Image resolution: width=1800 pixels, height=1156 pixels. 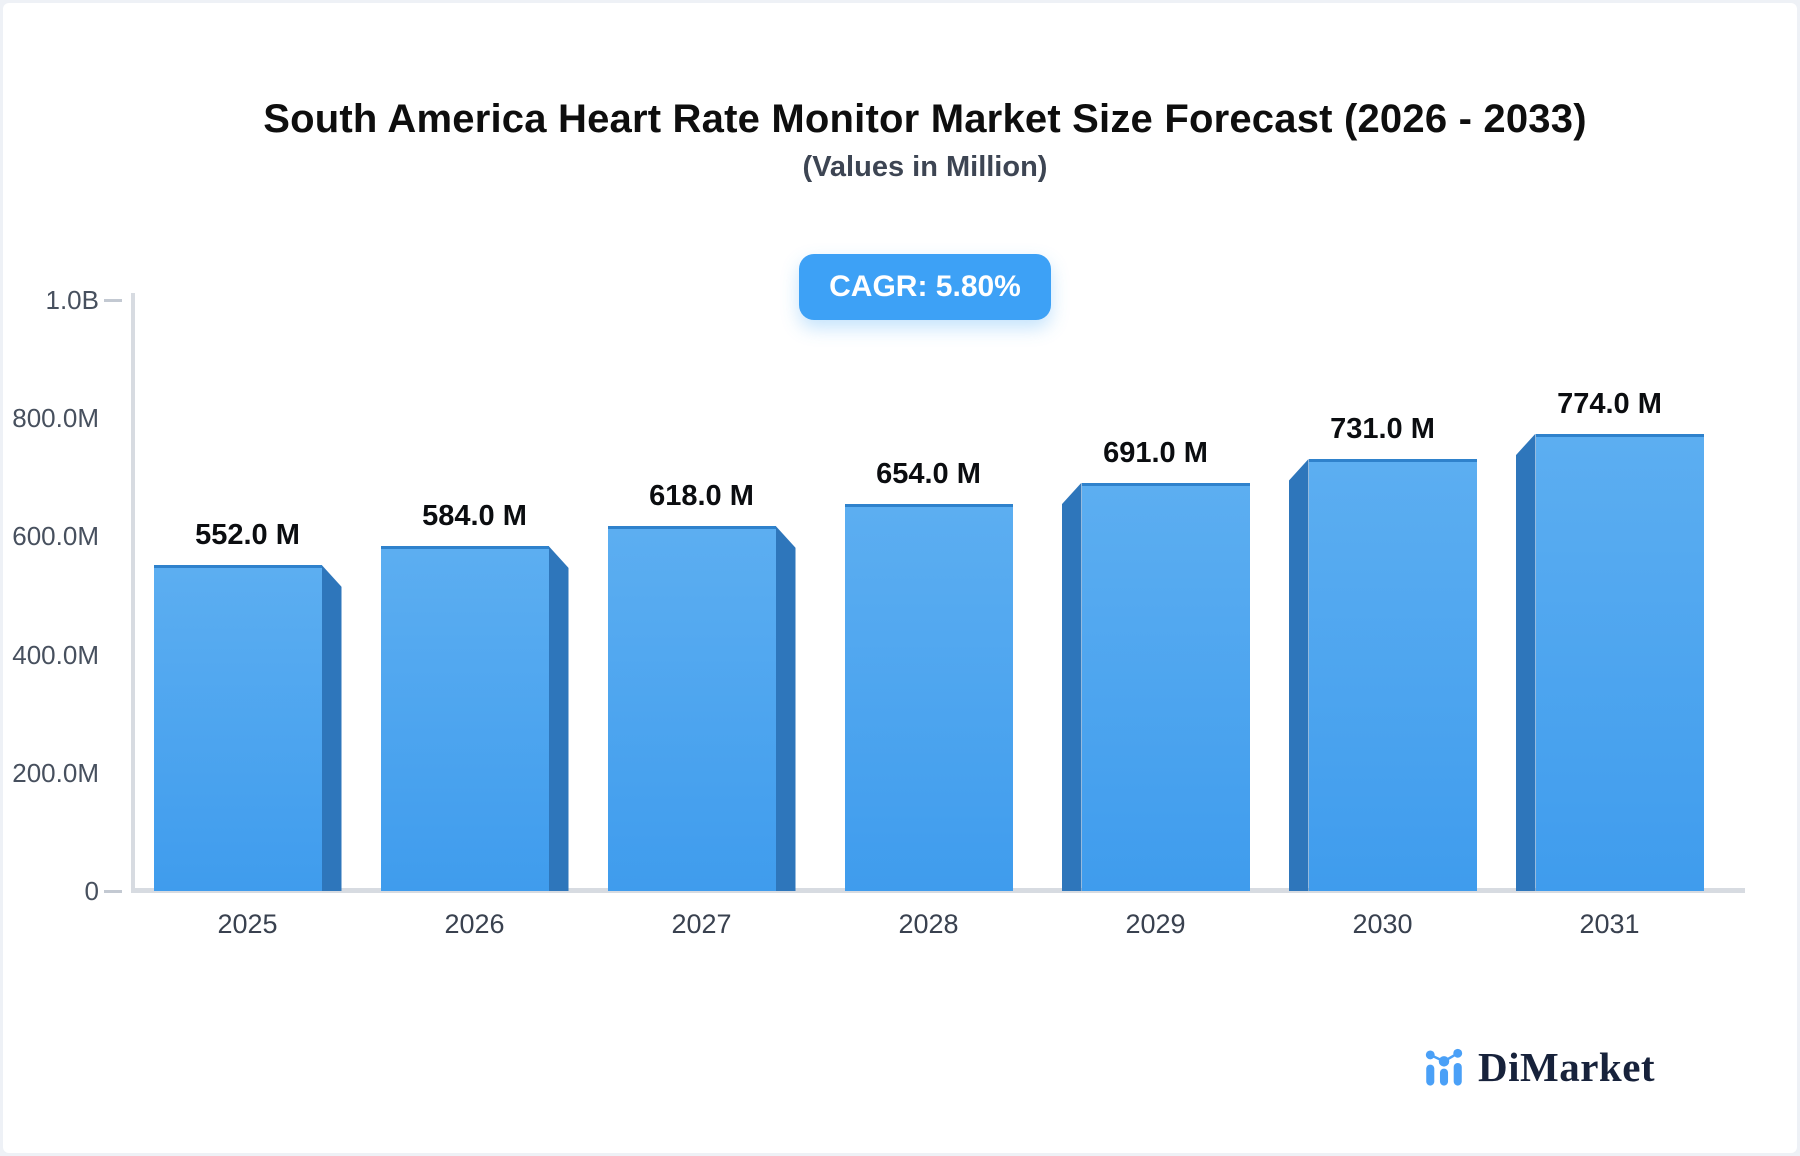 I want to click on bar-value-label: 552.0 M, so click(x=247, y=534).